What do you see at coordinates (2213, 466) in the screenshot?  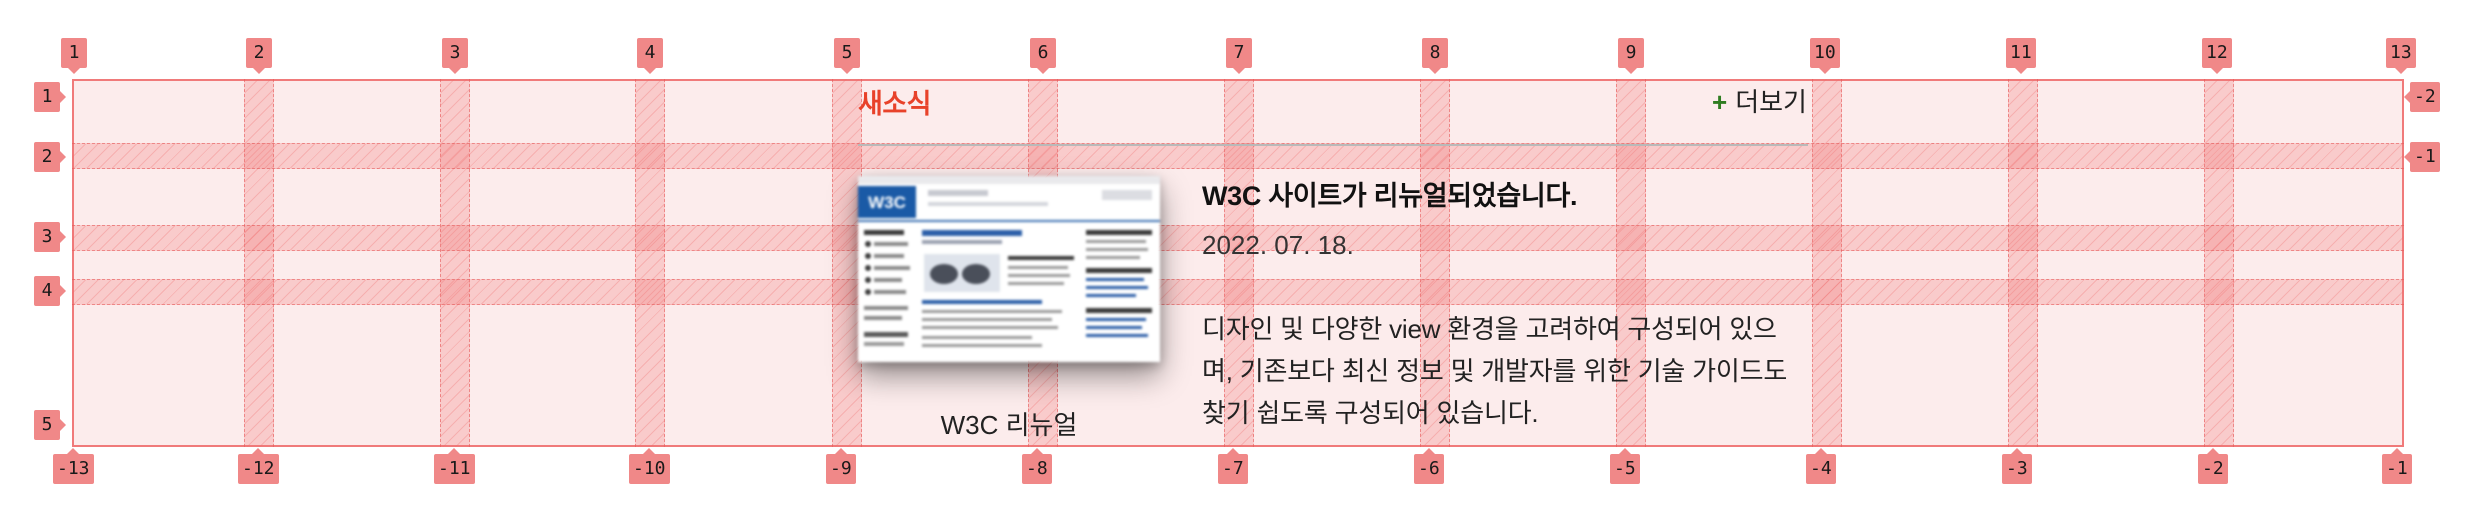 I see `grid-column-label-bottom: -2` at bounding box center [2213, 466].